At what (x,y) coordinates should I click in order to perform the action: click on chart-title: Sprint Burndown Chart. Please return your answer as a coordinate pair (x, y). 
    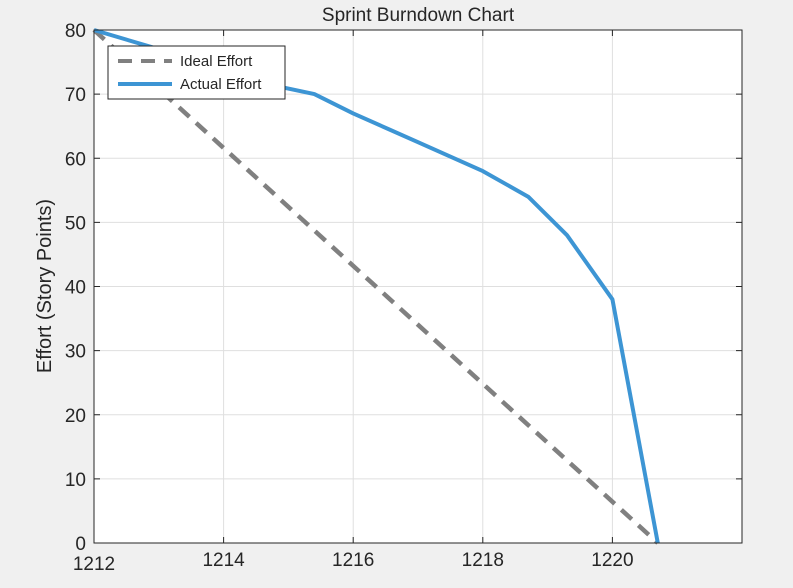
    Looking at the image, I should click on (418, 15).